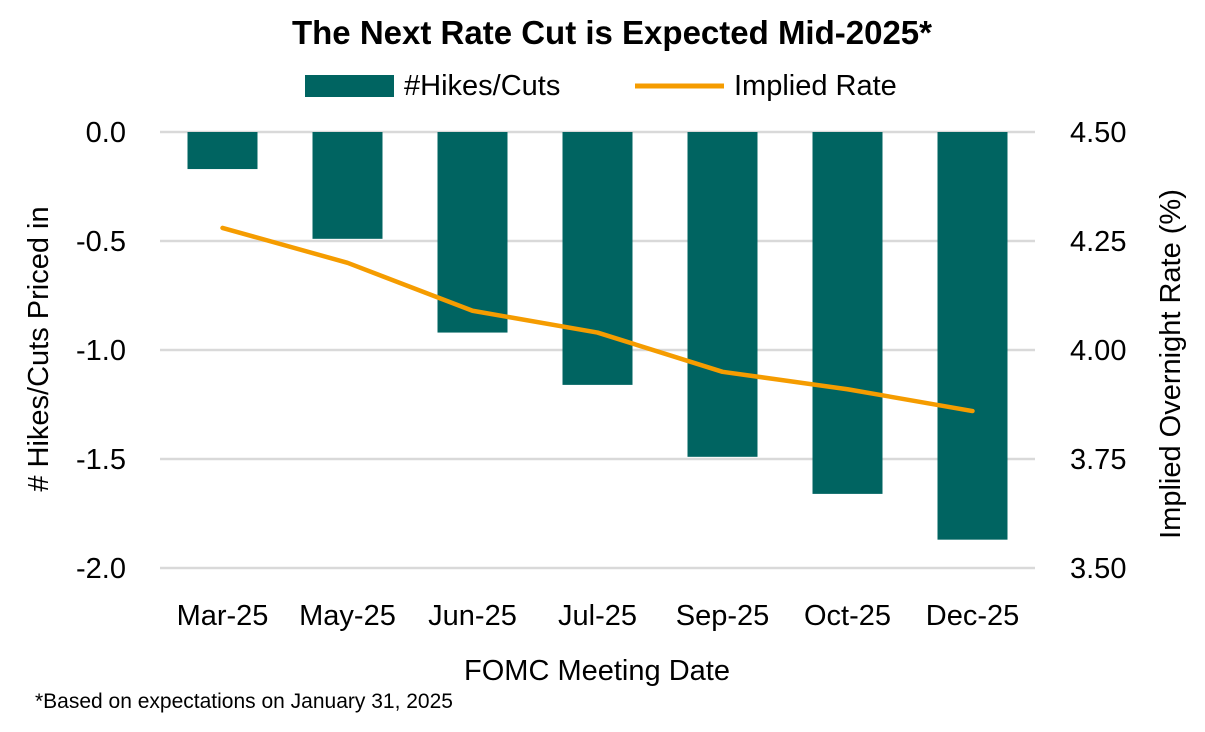 This screenshot has width=1205, height=732. I want to click on y-tick-label: -1.0, so click(101, 351).